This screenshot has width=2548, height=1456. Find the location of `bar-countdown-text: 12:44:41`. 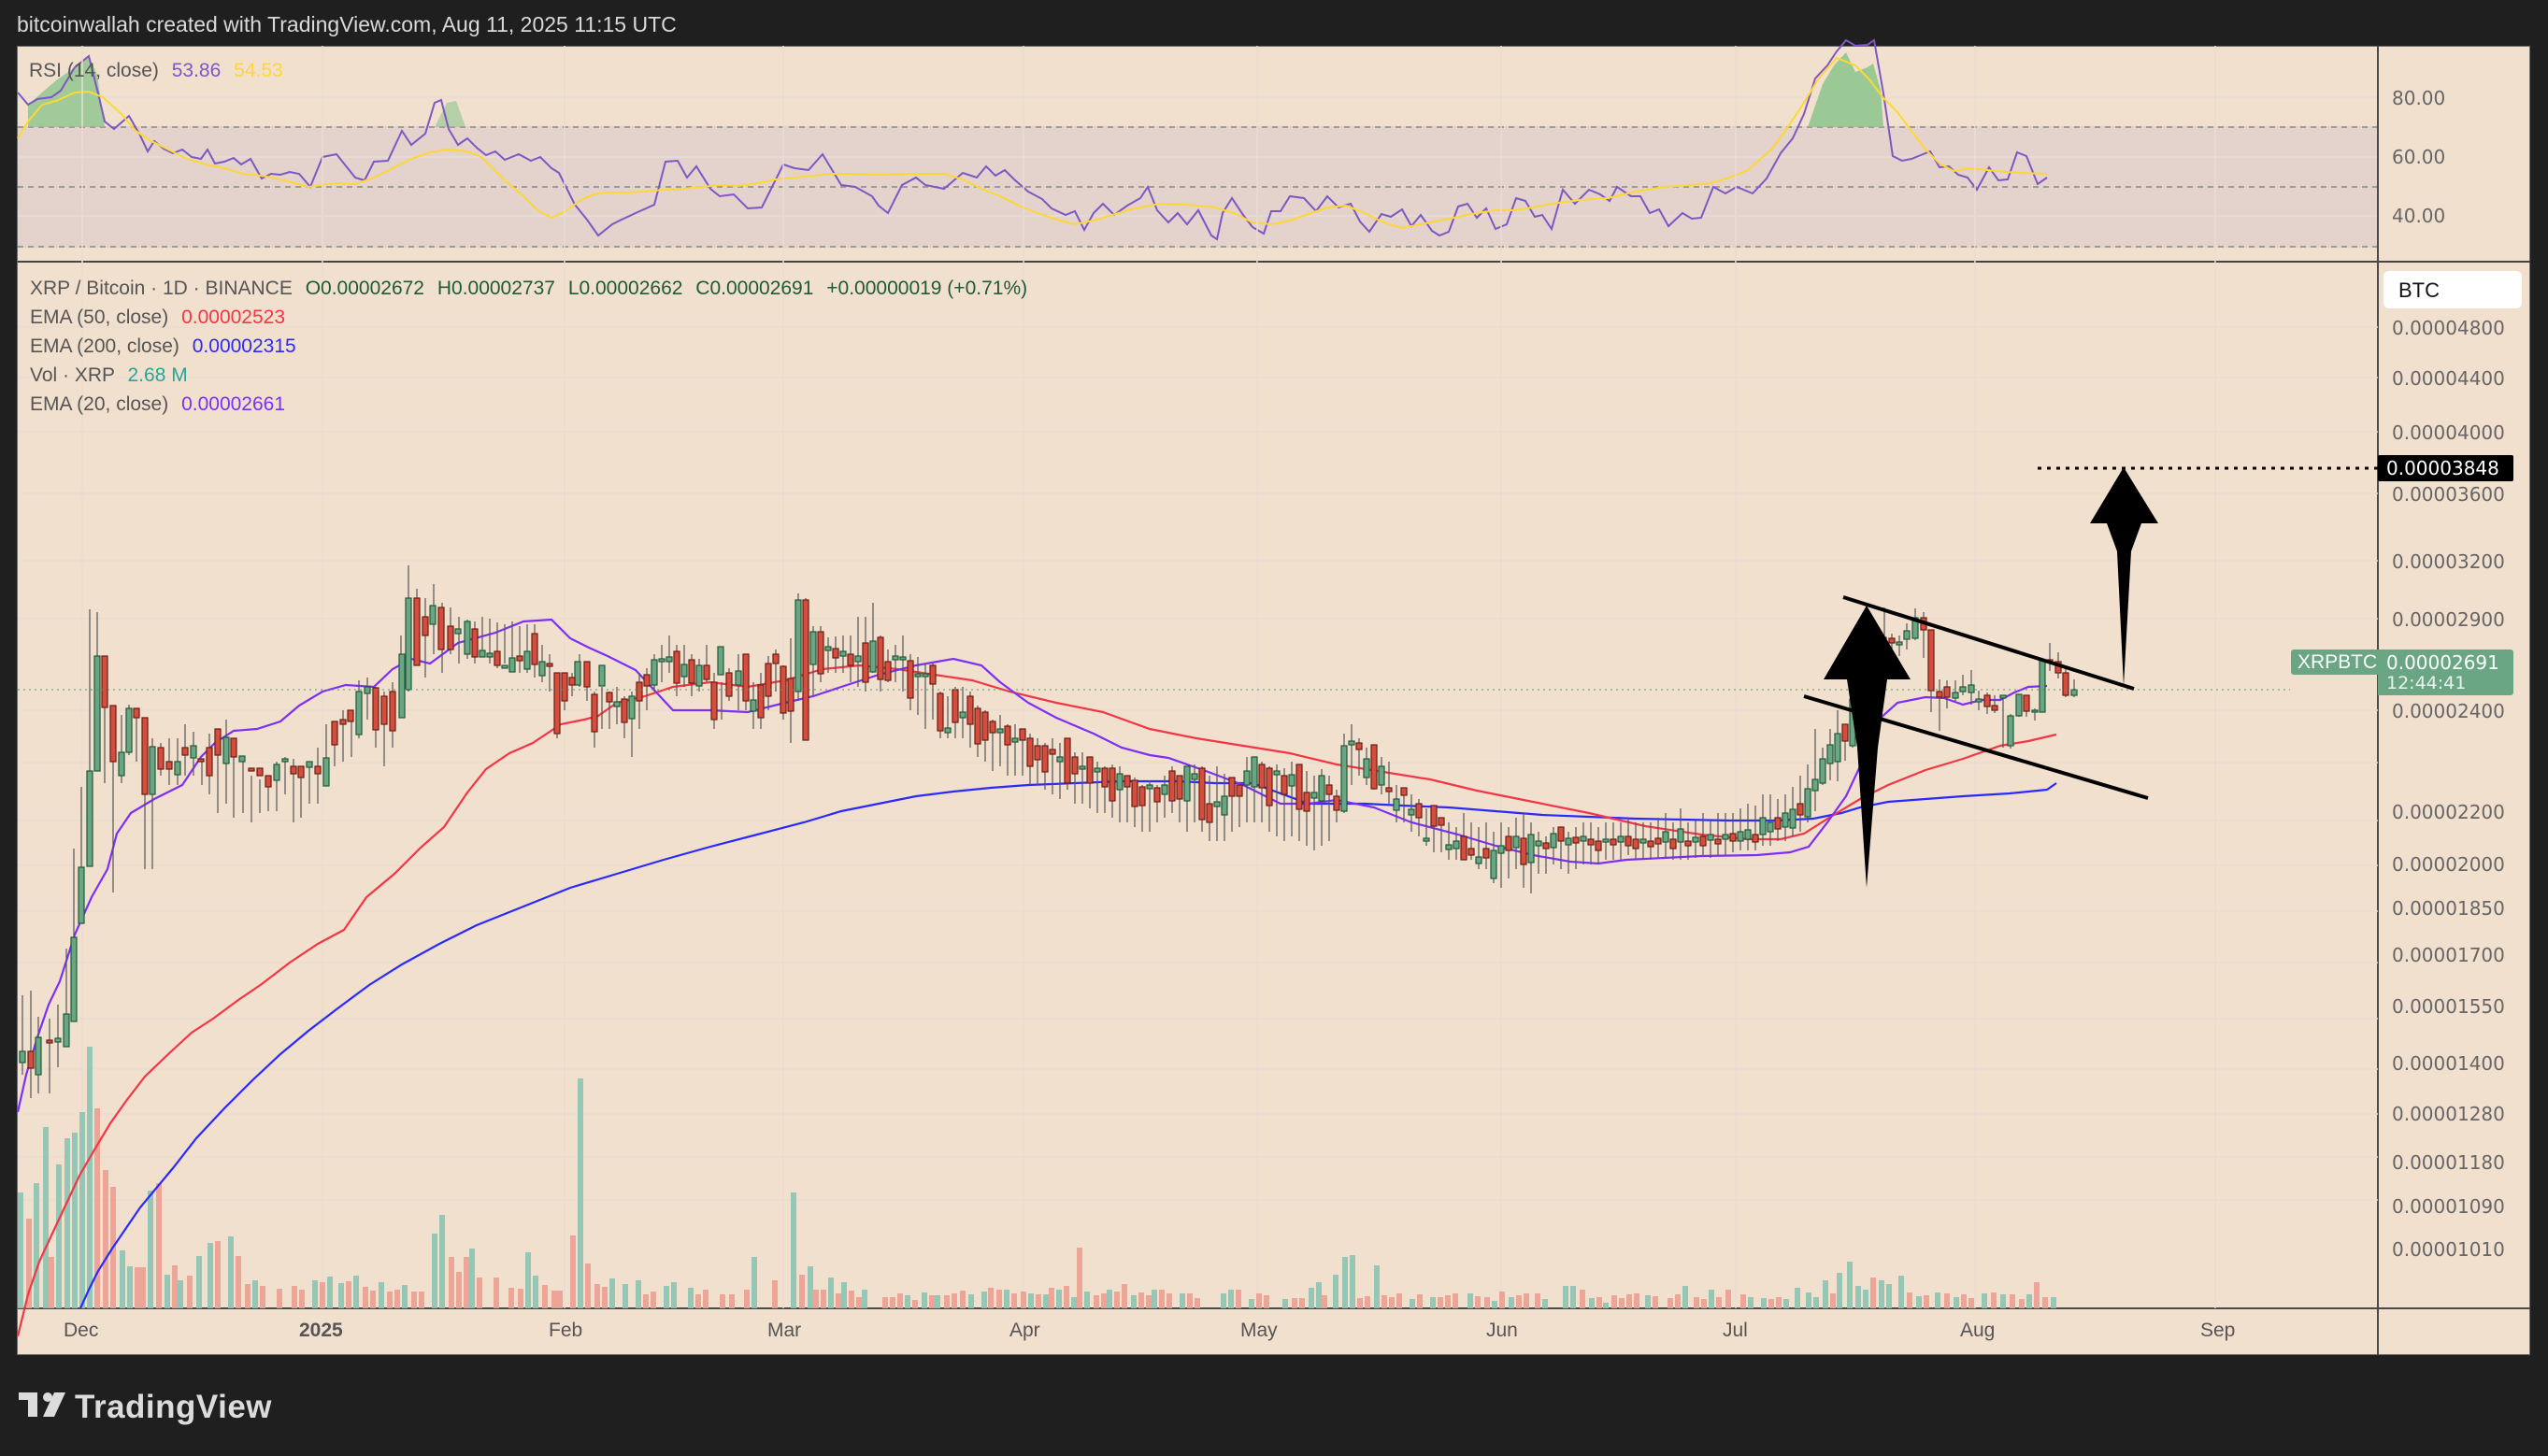

bar-countdown-text: 12:44:41 is located at coordinates (2427, 683).